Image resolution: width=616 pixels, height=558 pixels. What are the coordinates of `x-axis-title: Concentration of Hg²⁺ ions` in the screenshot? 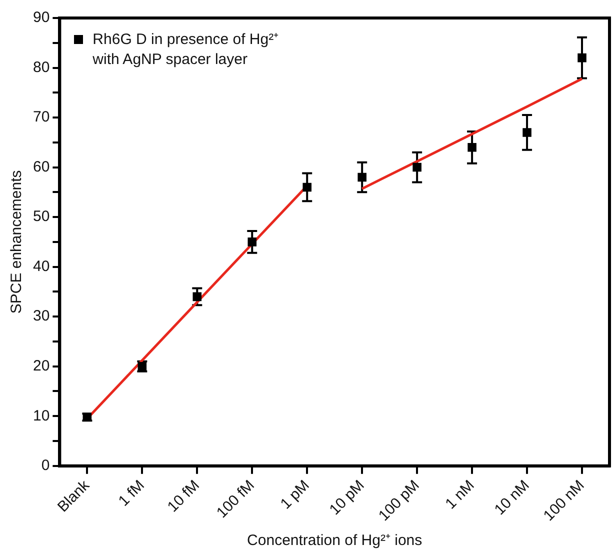 It's located at (334, 541).